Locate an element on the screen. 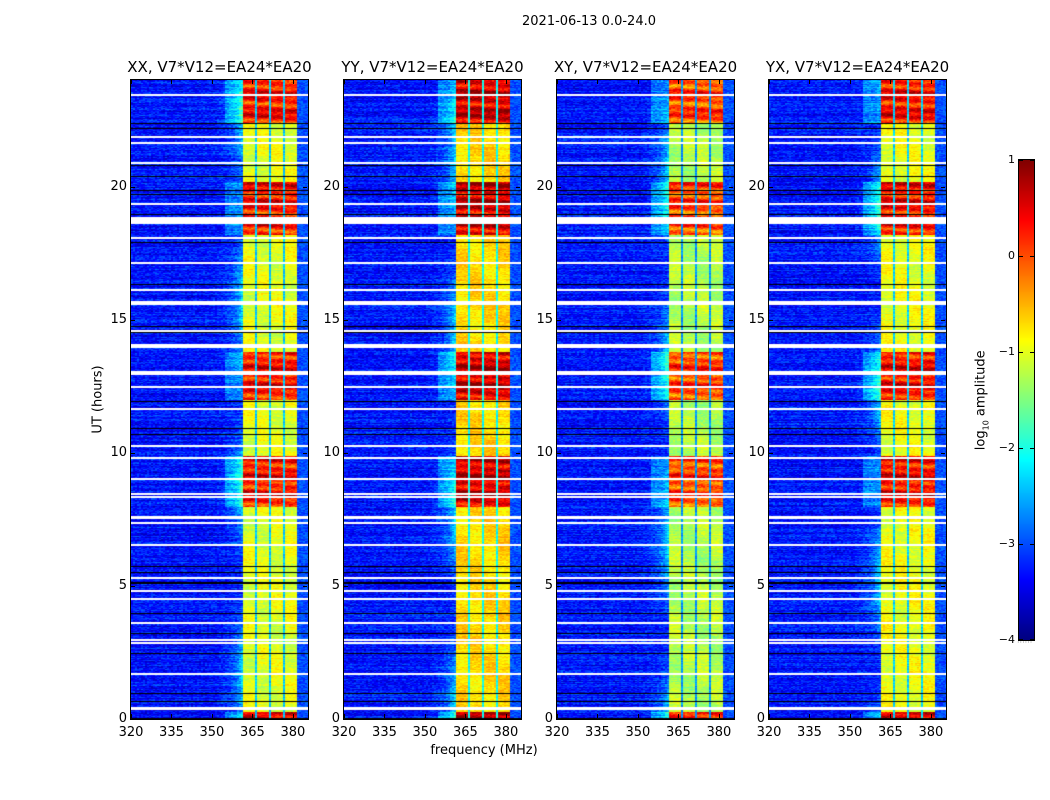 The image size is (1050, 800). colorbar-label-log: log is located at coordinates (981, 440).